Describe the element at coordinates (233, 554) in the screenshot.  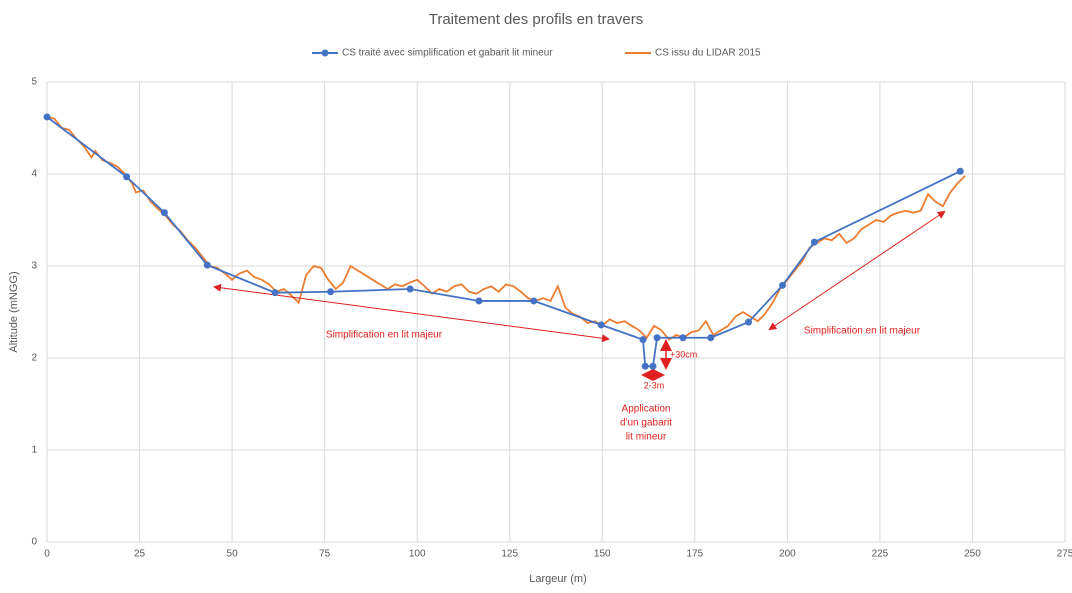
I see `x-tick-label: 50` at that location.